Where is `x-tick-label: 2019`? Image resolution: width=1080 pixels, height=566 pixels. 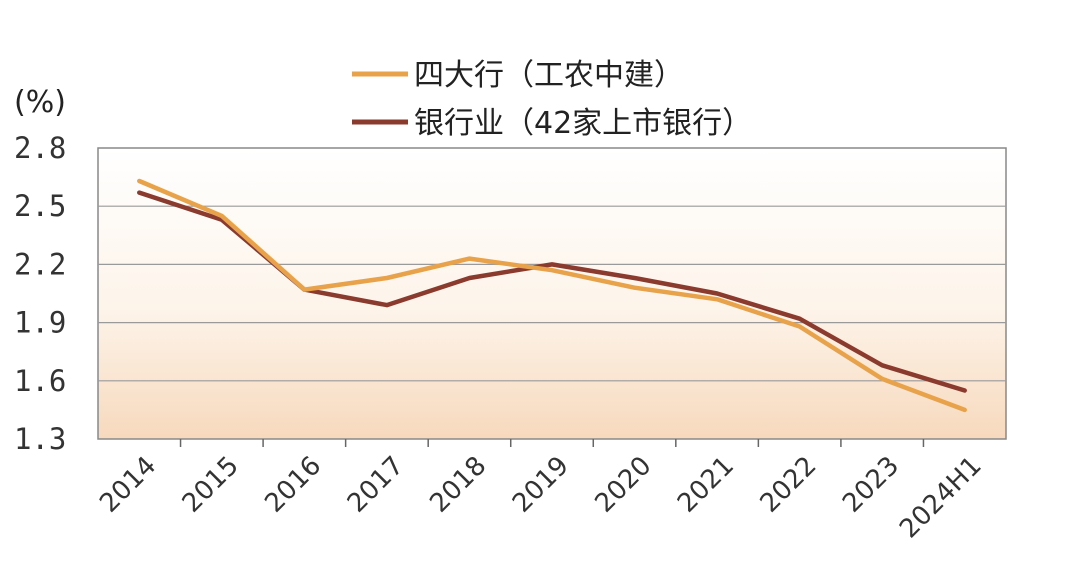 x-tick-label: 2019 is located at coordinates (541, 485).